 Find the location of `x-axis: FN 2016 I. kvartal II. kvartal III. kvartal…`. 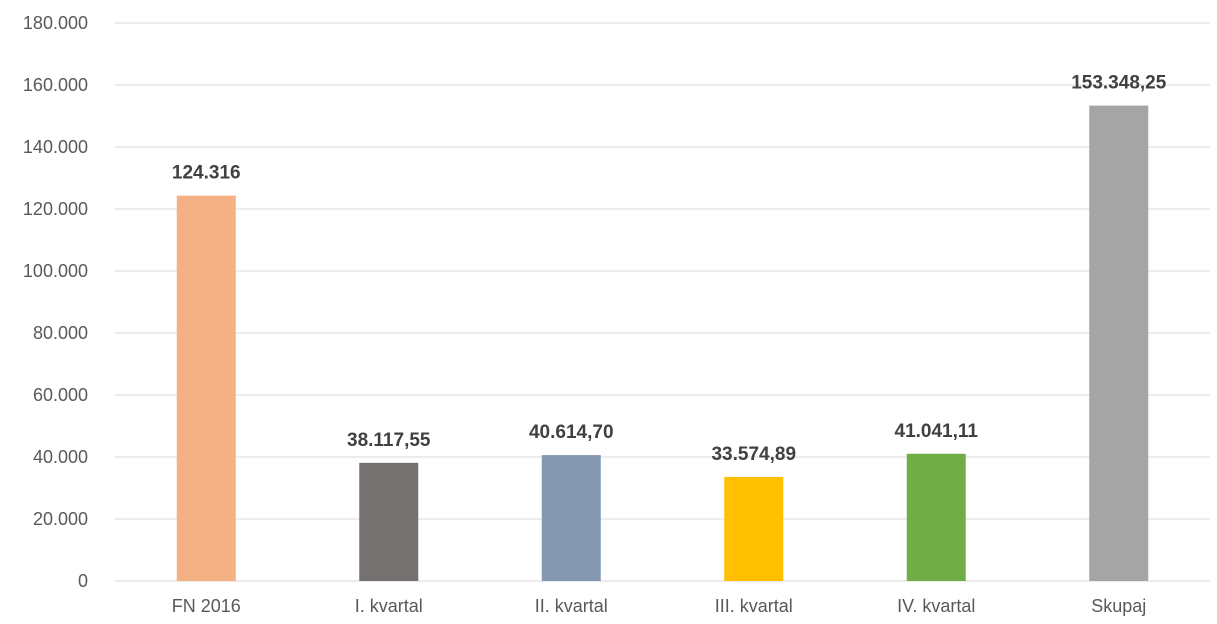

x-axis: FN 2016 I. kvartal II. kvartal III. kvartal… is located at coordinates (659, 606).